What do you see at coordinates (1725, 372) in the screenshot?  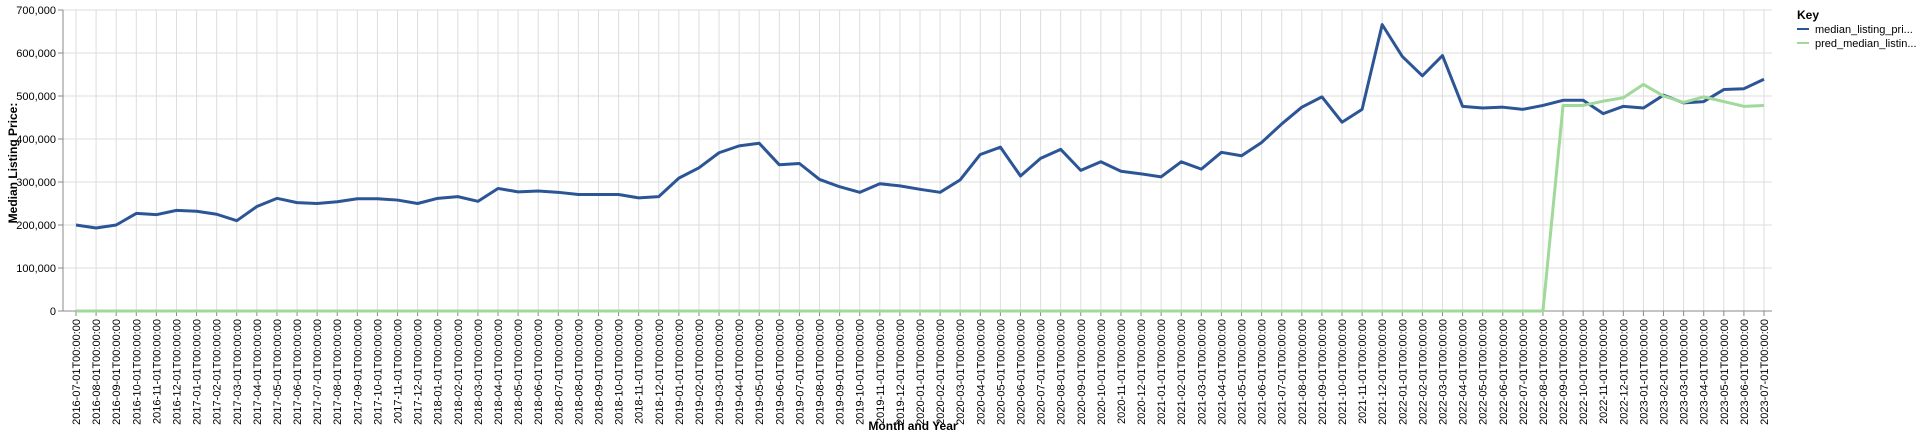 I see `x-tick-label: 2023-05-01T00:00:00` at bounding box center [1725, 372].